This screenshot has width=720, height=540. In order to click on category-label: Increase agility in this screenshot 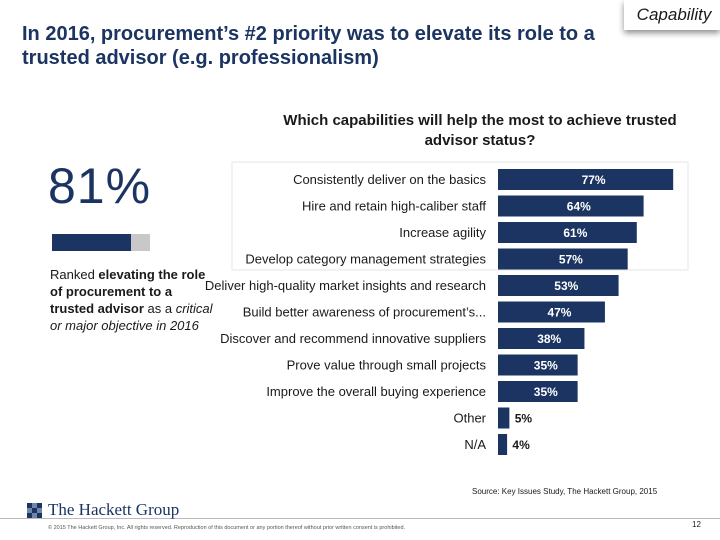, I will do `click(442, 232)`.